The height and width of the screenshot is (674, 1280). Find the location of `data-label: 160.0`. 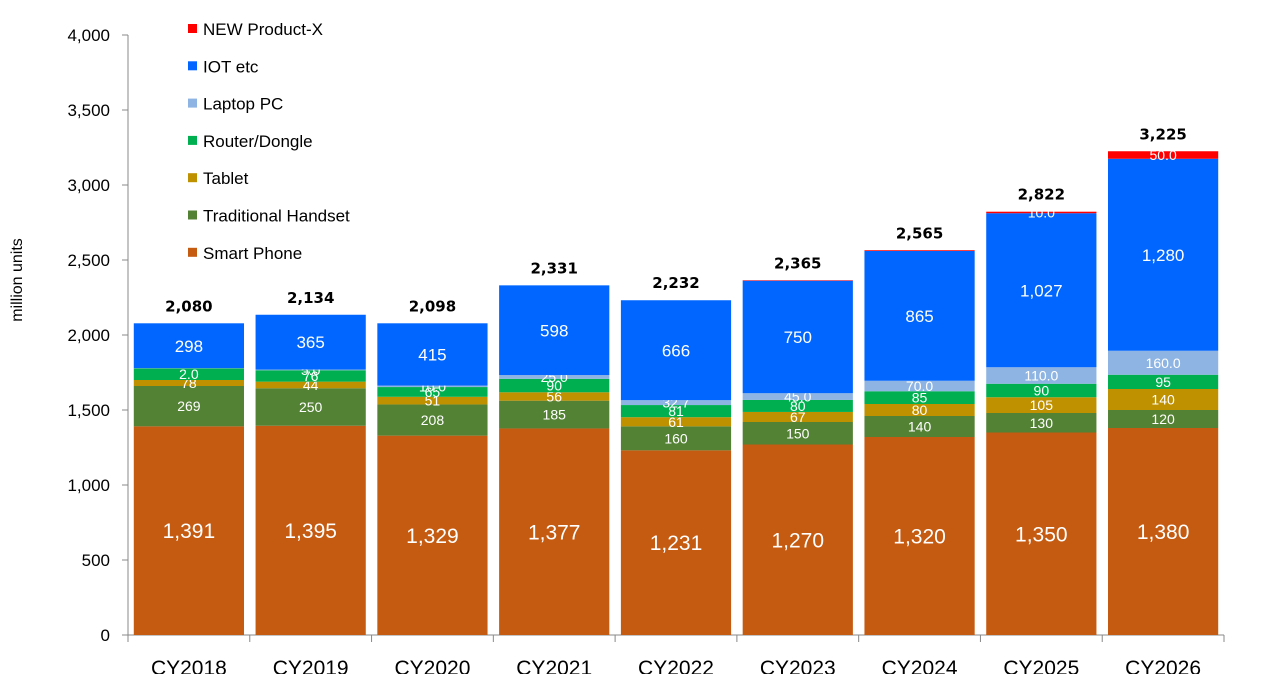

data-label: 160.0 is located at coordinates (1163, 363).